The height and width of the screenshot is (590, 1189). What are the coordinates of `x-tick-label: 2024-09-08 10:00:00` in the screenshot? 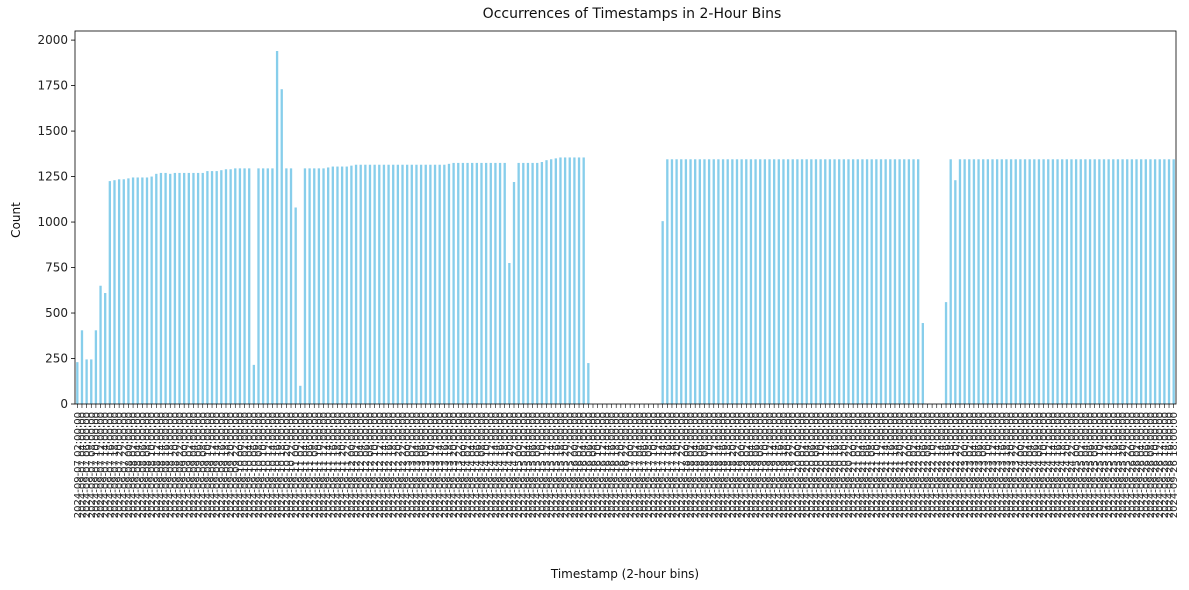 It's located at (152, 465).